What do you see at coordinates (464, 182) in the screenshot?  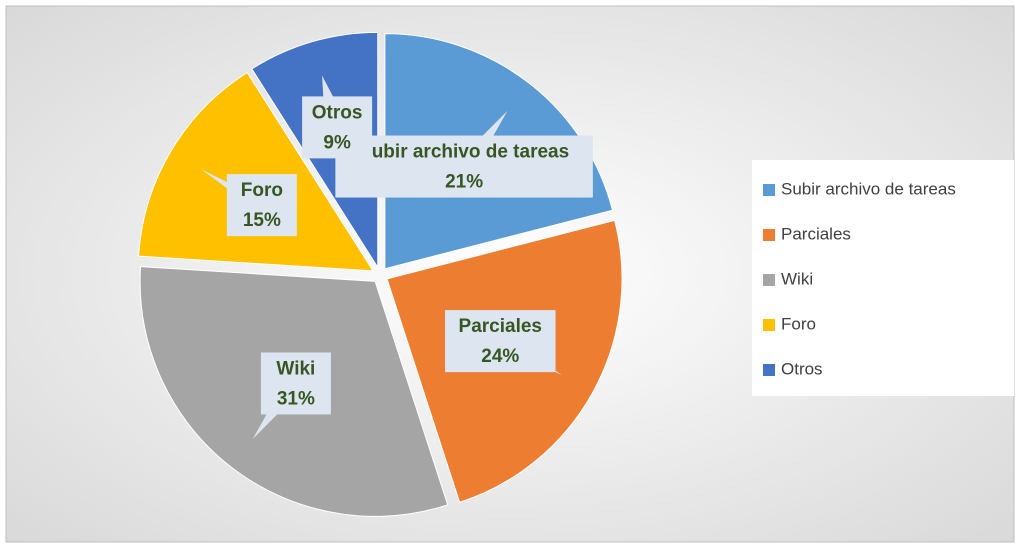 I see `data-label-value: 21%` at bounding box center [464, 182].